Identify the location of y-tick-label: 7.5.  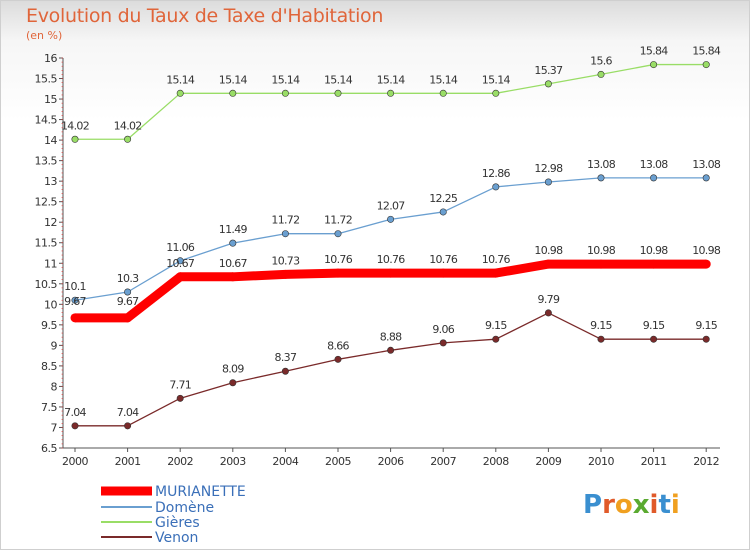
(49, 407).